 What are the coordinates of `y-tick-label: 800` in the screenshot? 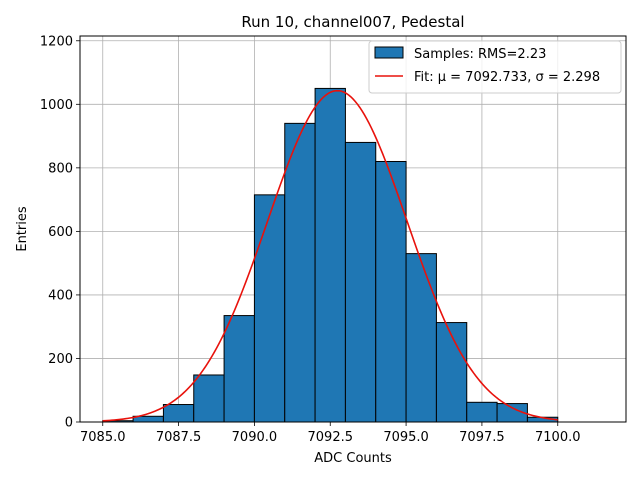 It's located at (60, 168).